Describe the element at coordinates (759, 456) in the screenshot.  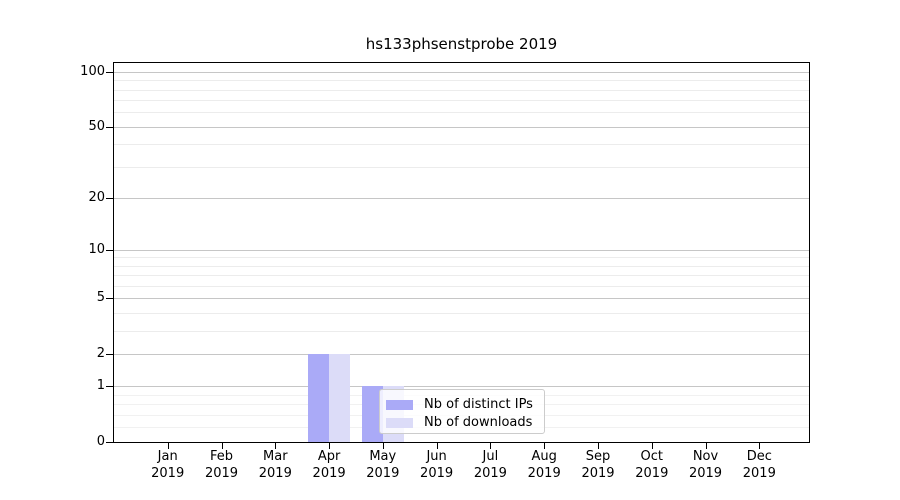
I see `x-tick-month: Dec` at that location.